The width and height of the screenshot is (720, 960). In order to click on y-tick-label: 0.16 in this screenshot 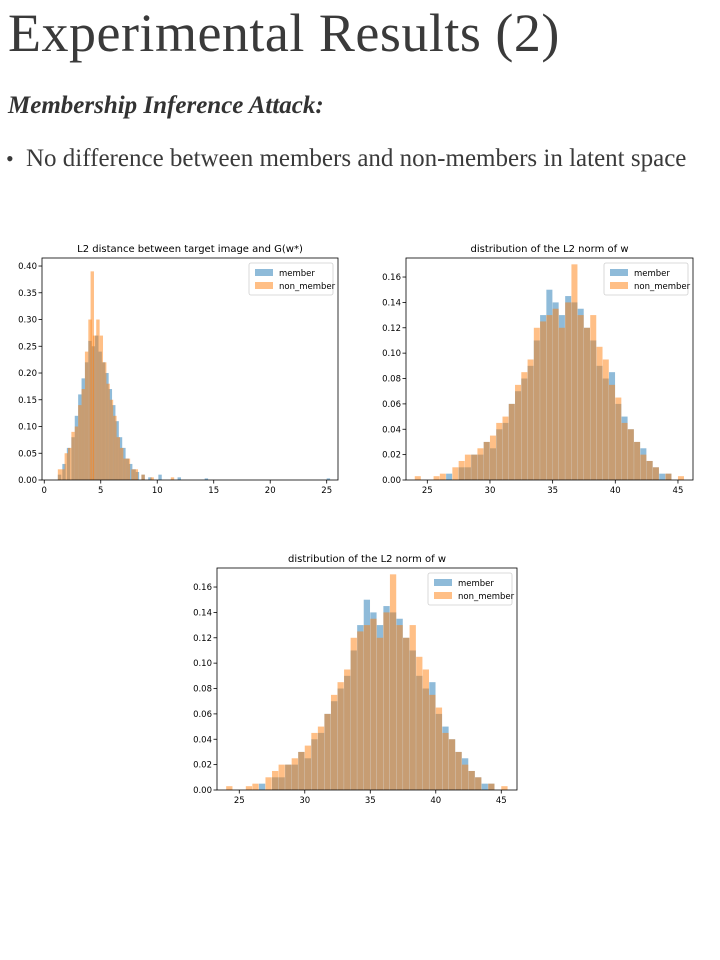, I will do `click(202, 588)`.